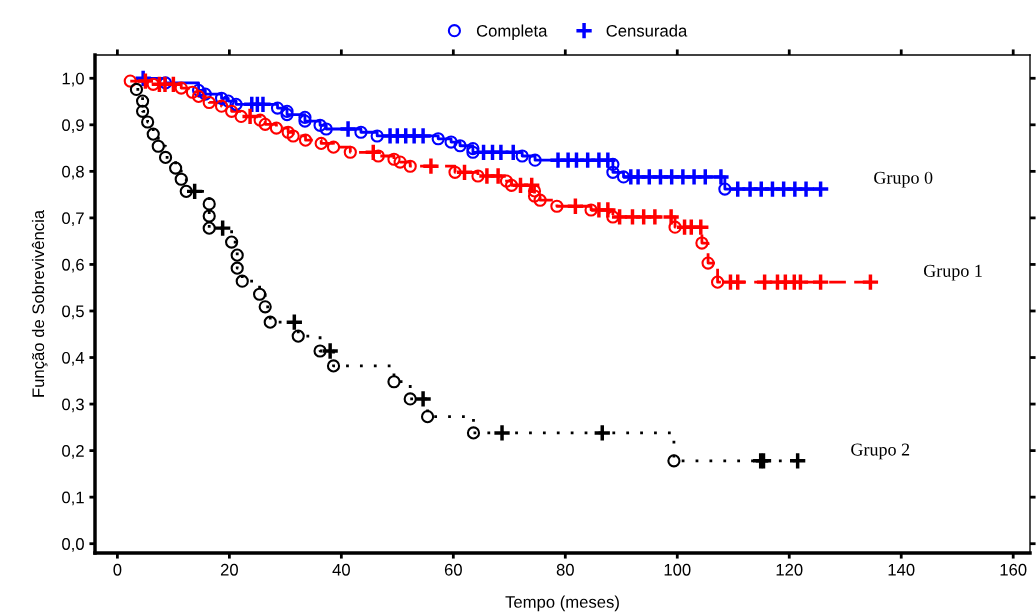 This screenshot has width=1036, height=616. Describe the element at coordinates (903, 179) in the screenshot. I see `annotation: Grupo 0` at that location.